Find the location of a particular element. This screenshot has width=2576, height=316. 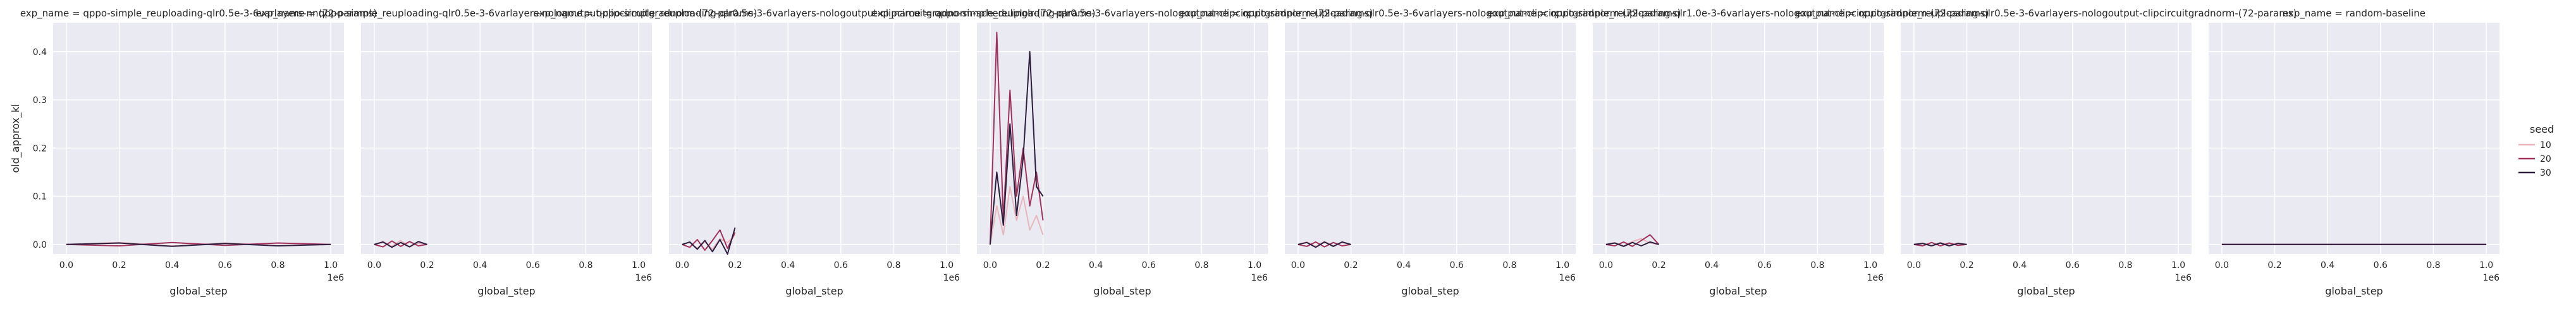

legend-label: 30 is located at coordinates (2545, 173).